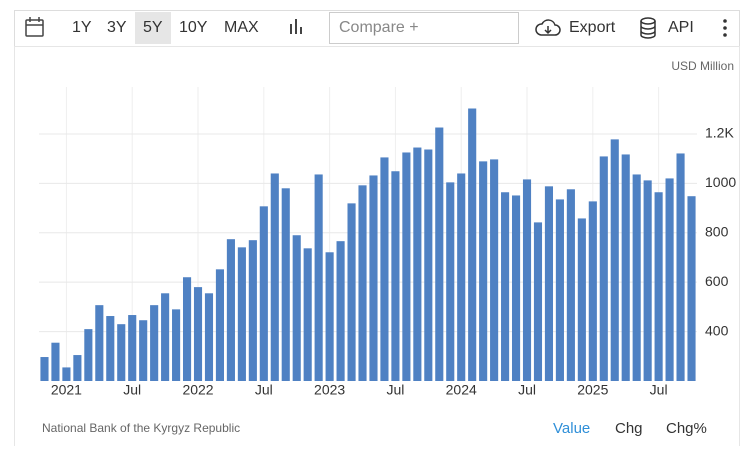  I want to click on range-button: 10Y, so click(193, 27).